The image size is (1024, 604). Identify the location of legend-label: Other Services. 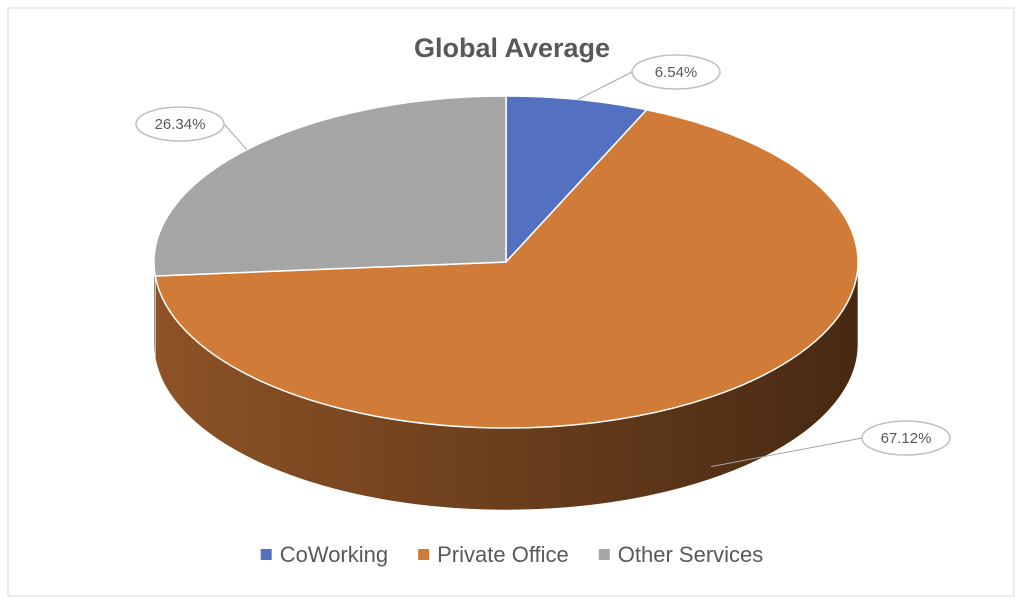
(691, 554).